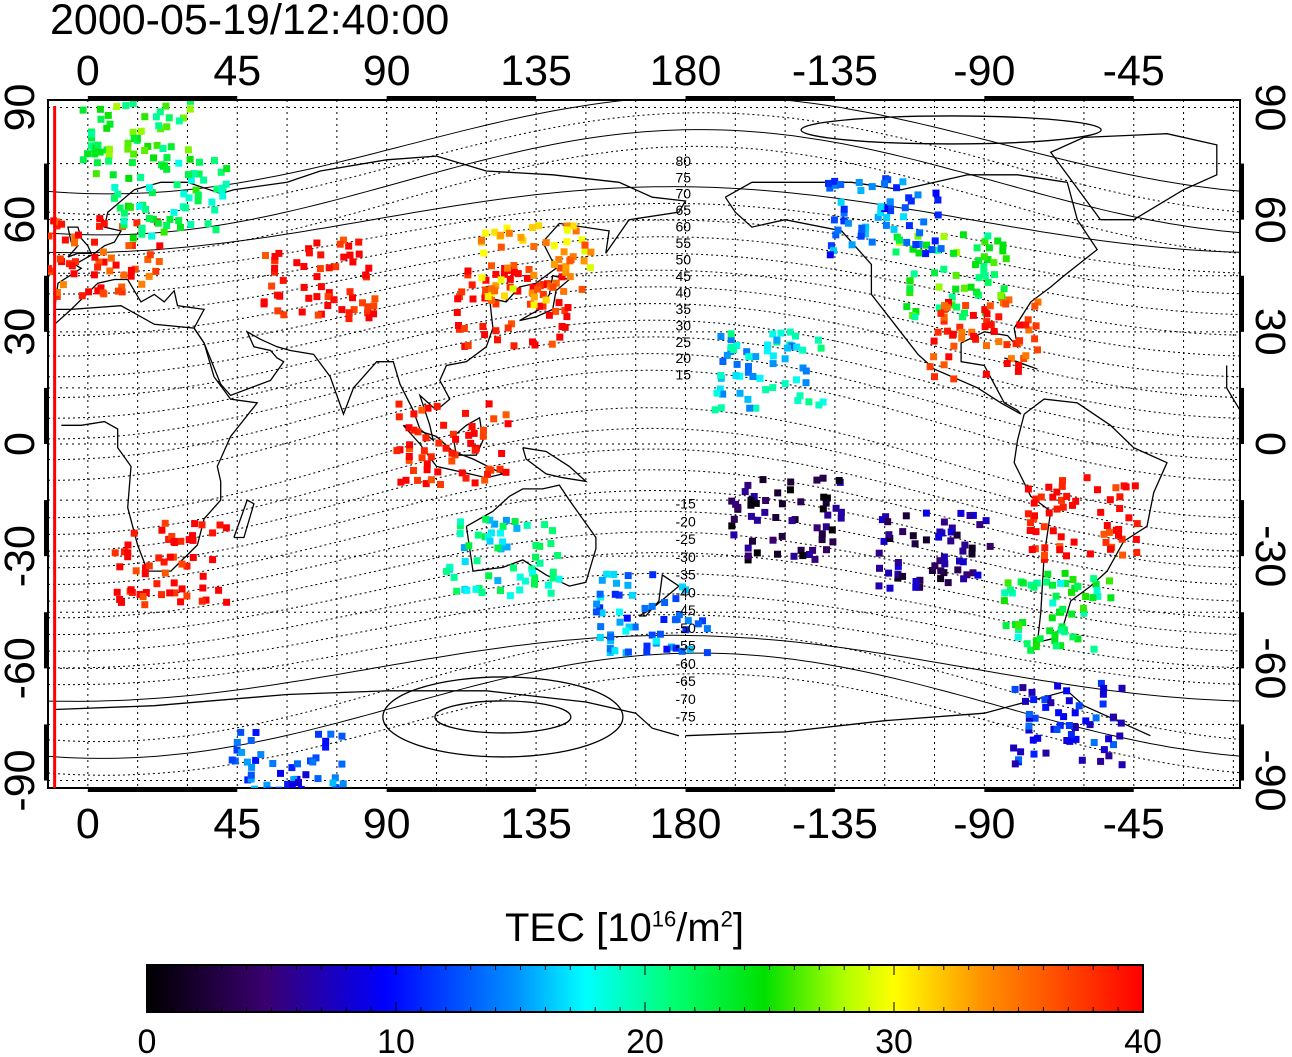 The image size is (1292, 1057). Describe the element at coordinates (650, 1011) in the screenshot. I see `colorbar-ticks: 0 10 20 30 40` at that location.